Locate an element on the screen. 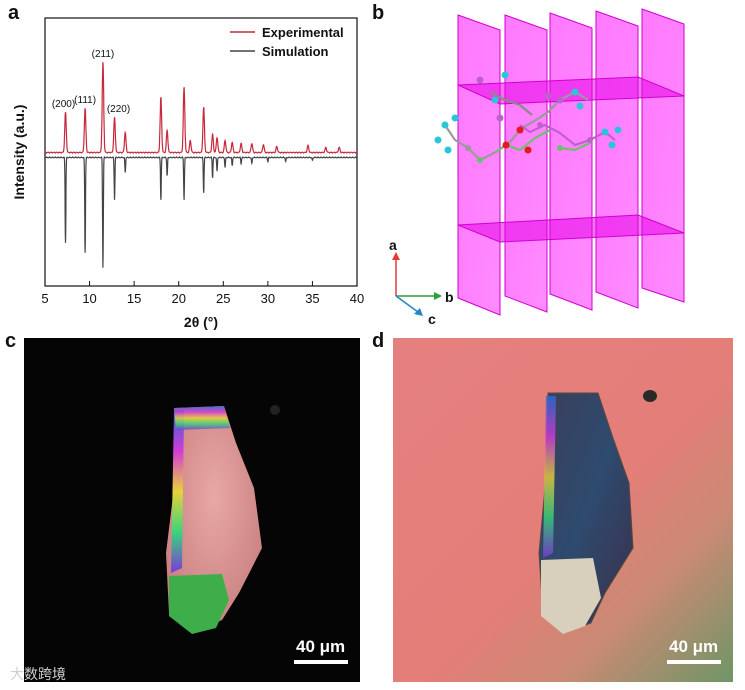 The width and height of the screenshot is (745, 690). crystal-rainbow-edge is located at coordinates (177, 491).